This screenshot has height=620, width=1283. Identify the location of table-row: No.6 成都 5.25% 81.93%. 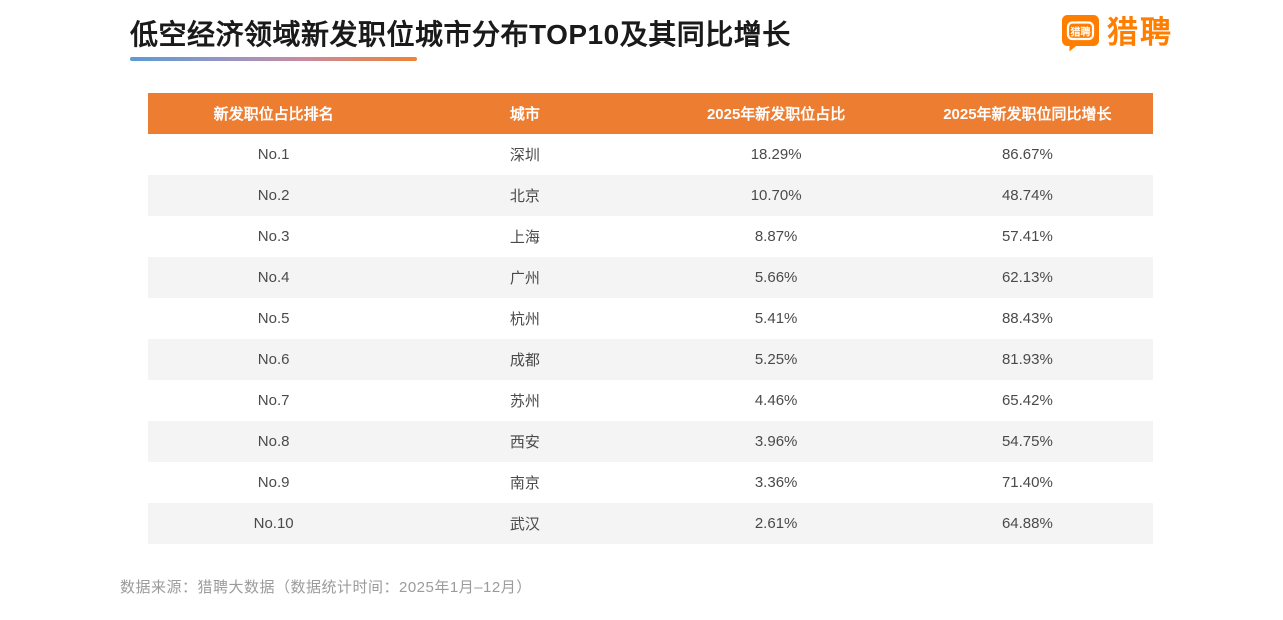
(650, 359).